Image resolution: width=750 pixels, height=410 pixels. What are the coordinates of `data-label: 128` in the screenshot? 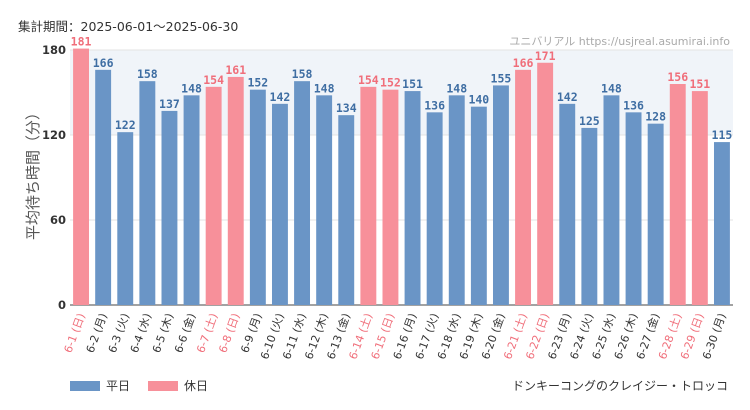 It's located at (655, 117).